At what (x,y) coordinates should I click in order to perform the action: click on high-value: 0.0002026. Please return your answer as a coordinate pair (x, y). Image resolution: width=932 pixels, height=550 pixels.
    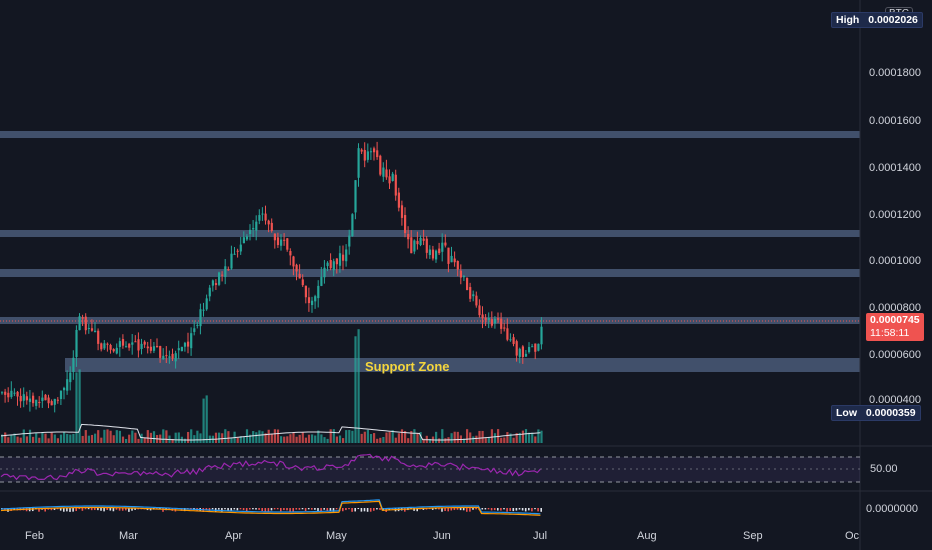
    Looking at the image, I should click on (893, 20).